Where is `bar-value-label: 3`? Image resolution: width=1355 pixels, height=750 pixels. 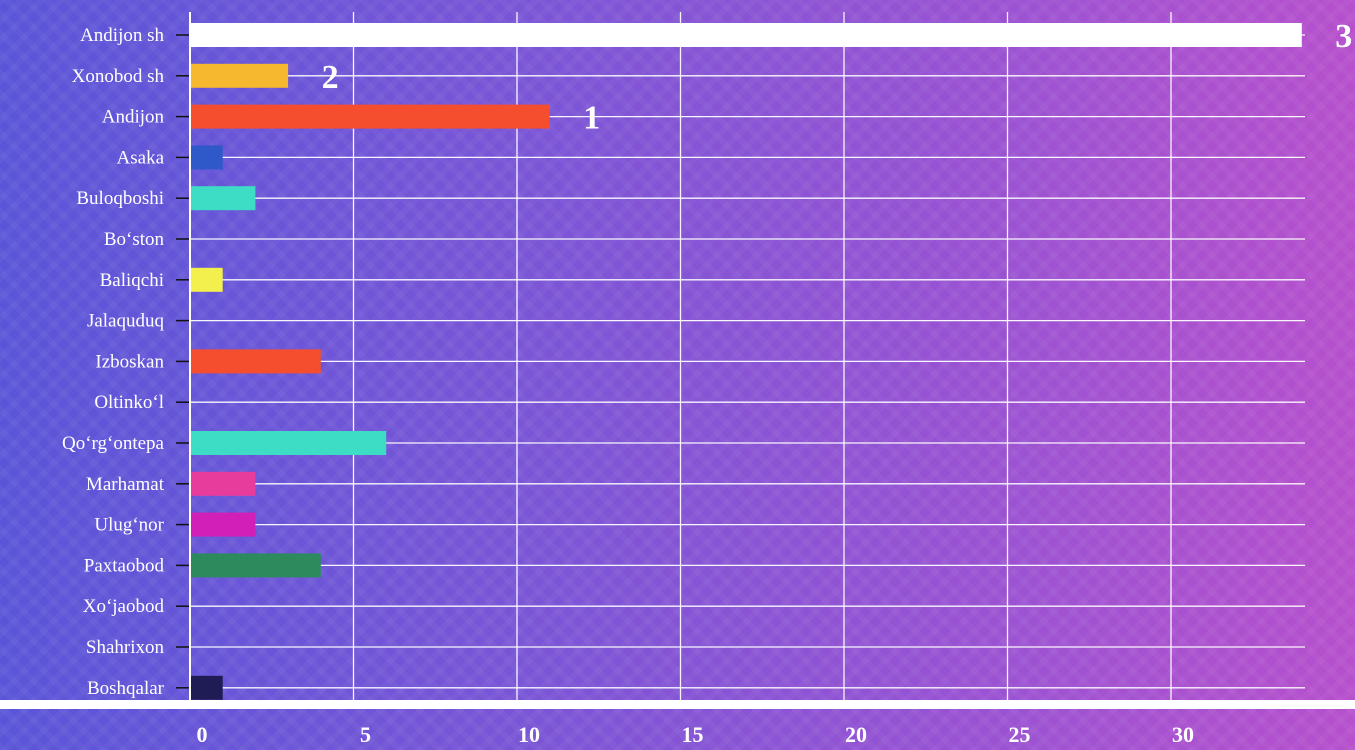 bar-value-label: 3 is located at coordinates (1343, 36).